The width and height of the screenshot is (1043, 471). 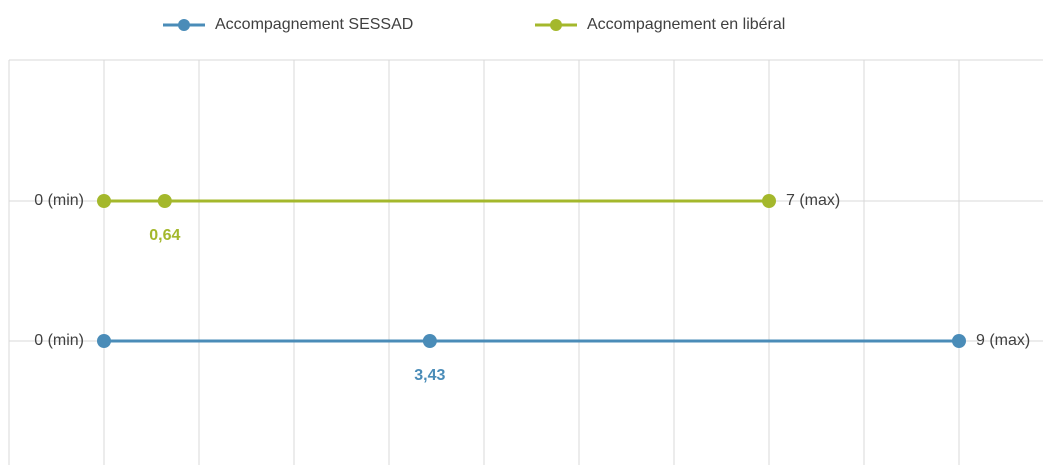 I want to click on max-label: 9 (max), so click(x=1003, y=340).